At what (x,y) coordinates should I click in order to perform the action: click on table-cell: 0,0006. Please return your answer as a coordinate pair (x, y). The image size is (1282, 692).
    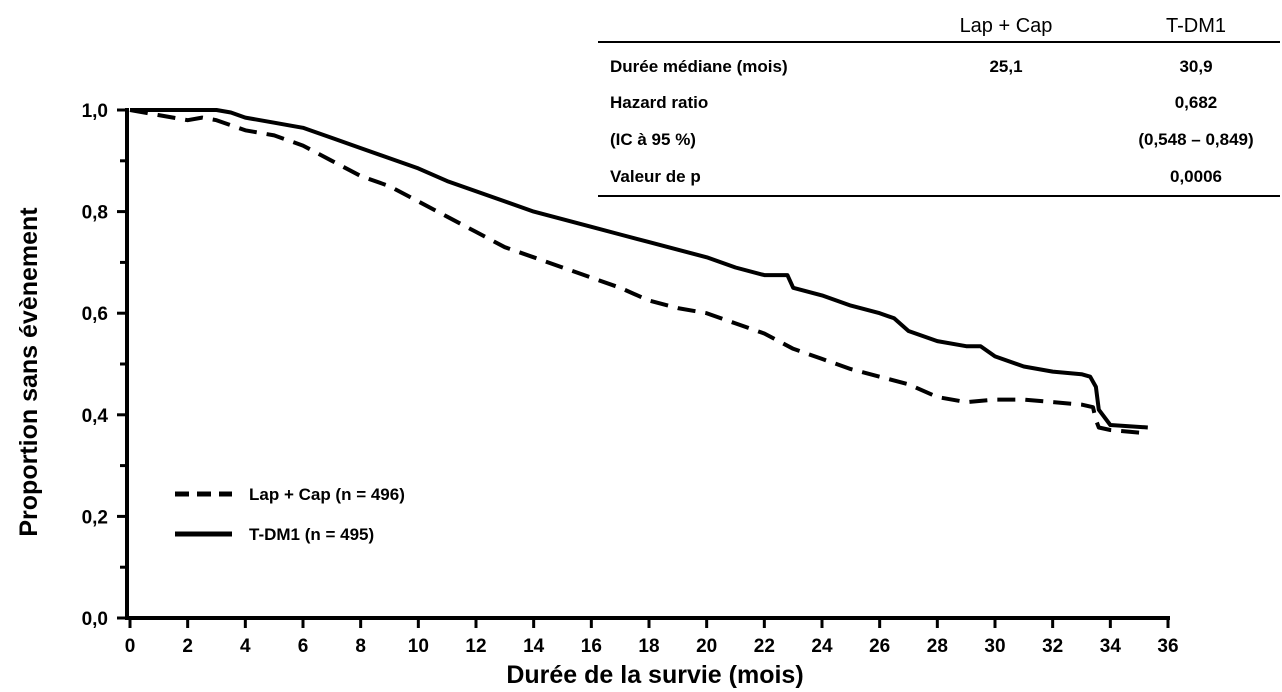
    Looking at the image, I should click on (1196, 176).